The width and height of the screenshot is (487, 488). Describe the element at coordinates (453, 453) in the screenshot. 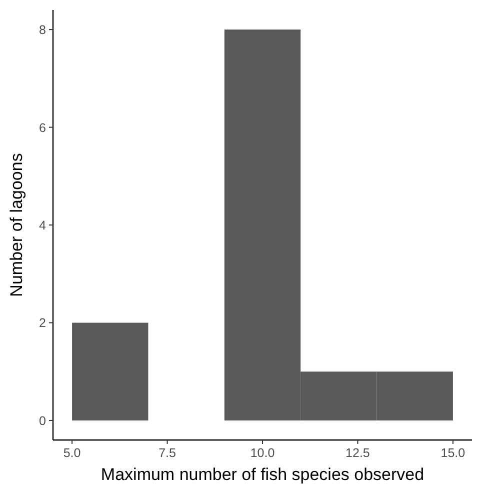

I see `x-tick-label: 15.0` at that location.